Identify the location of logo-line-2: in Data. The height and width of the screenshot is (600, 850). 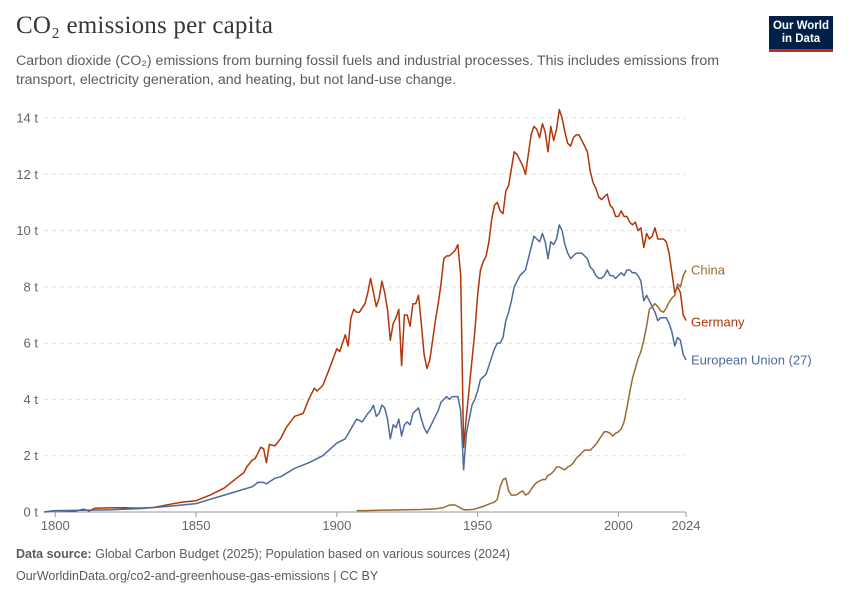
(801, 38).